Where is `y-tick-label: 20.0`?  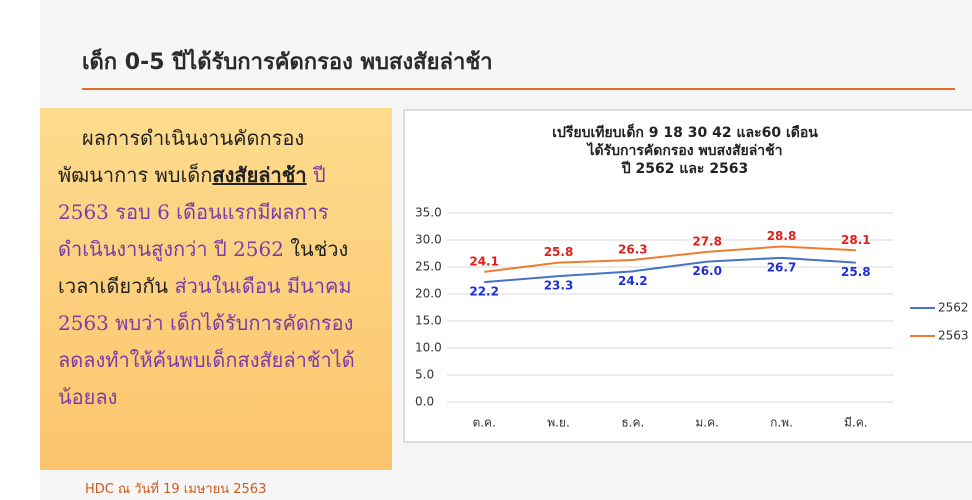 y-tick-label: 20.0 is located at coordinates (428, 294).